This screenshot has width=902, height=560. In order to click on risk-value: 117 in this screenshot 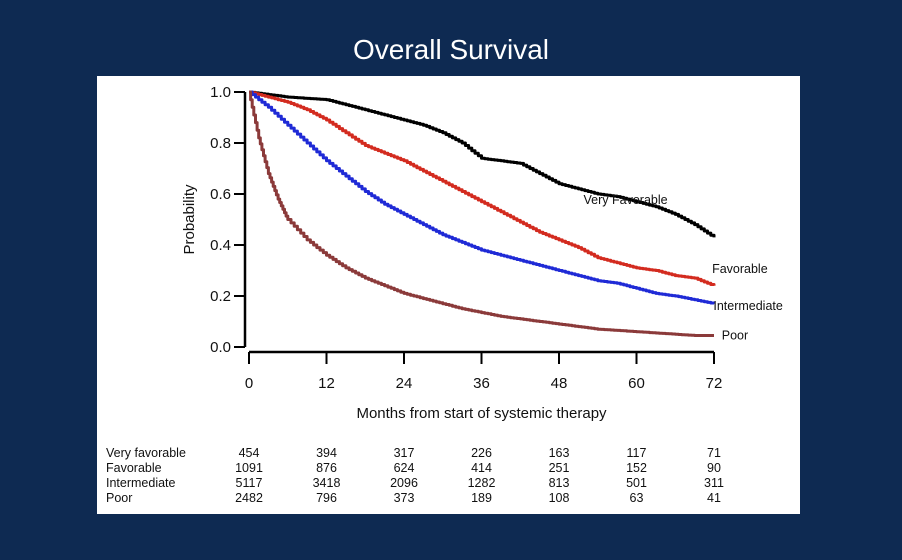, I will do `click(637, 453)`.